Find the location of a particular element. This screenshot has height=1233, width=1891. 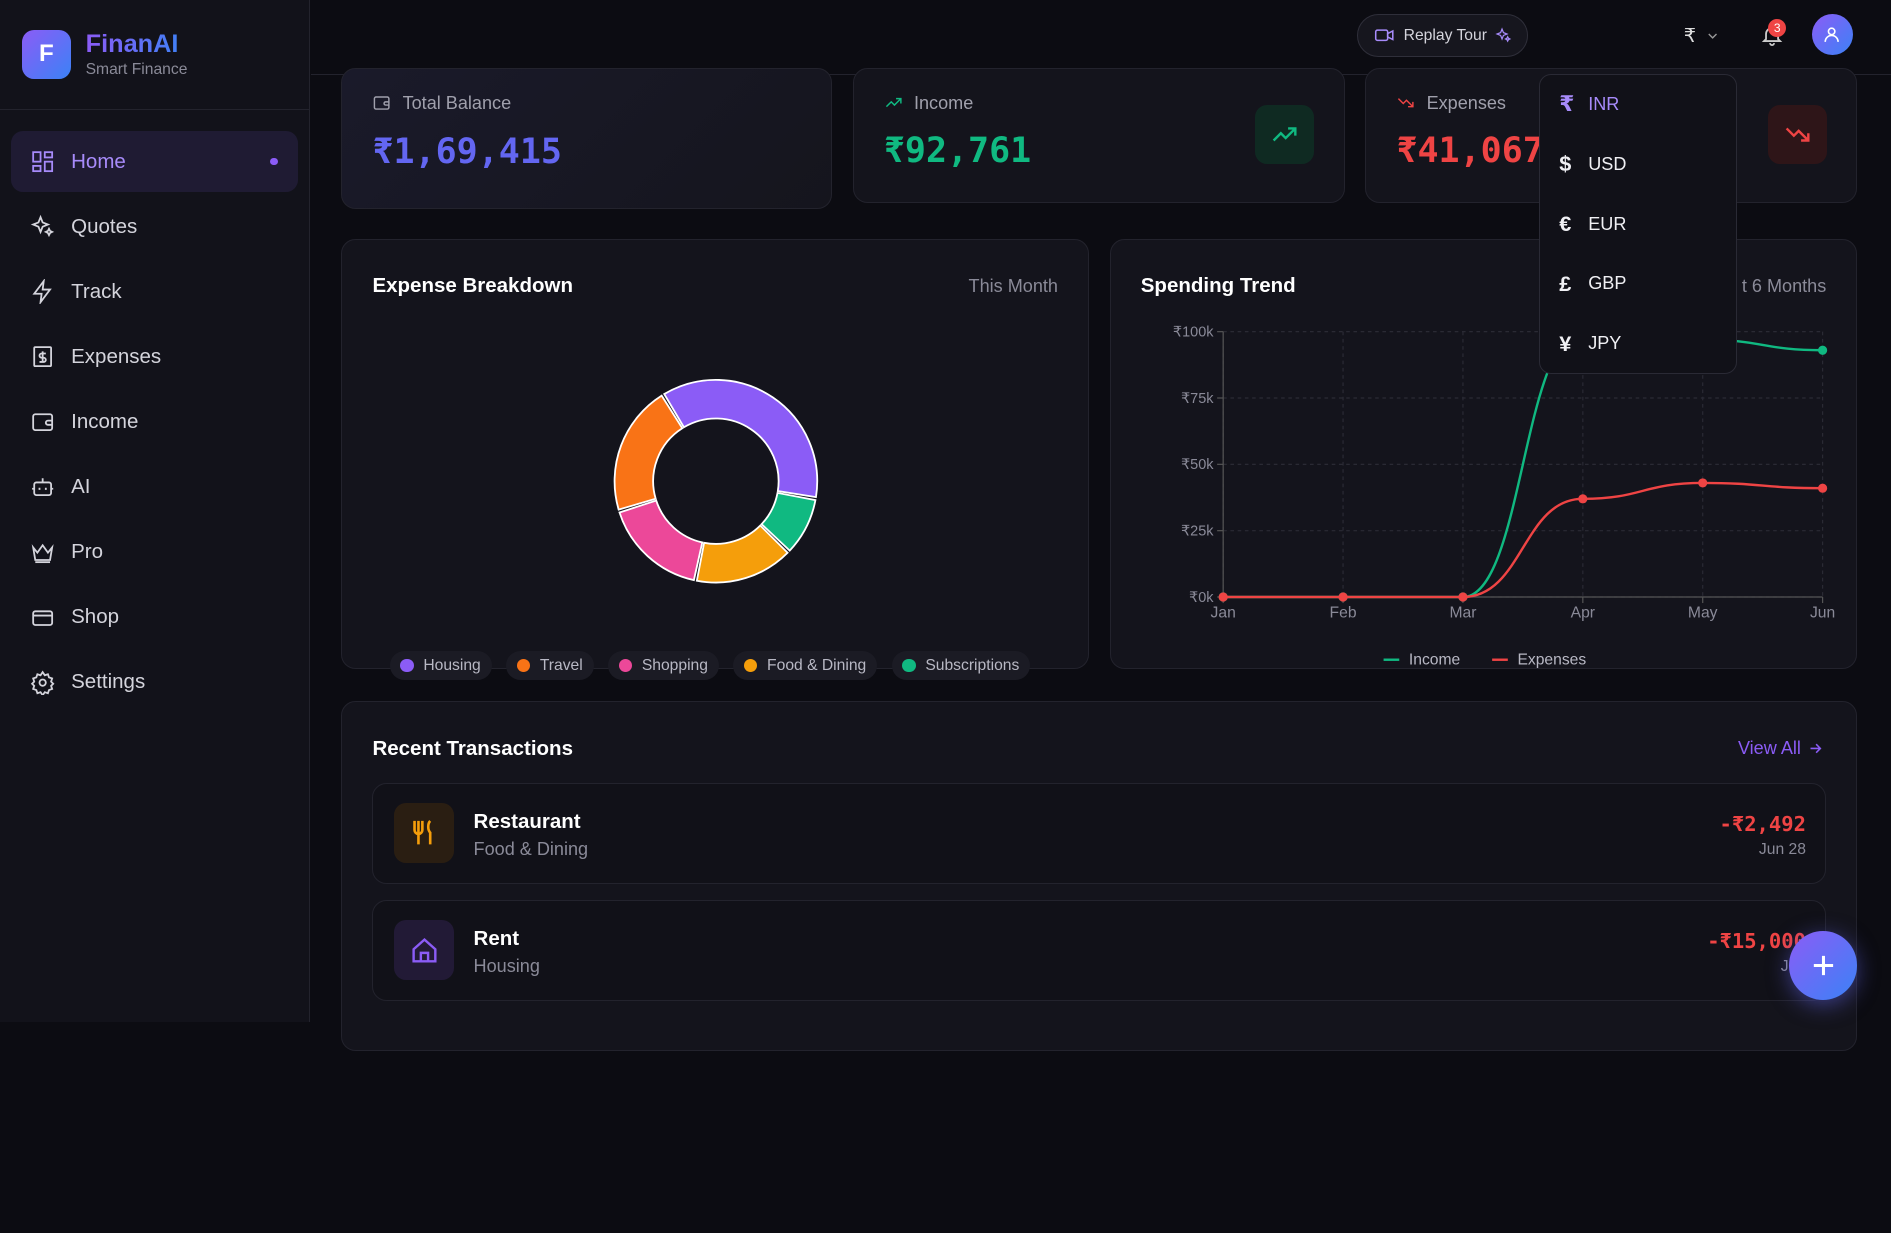

expenses-label: Expenses is located at coordinates (1466, 102).